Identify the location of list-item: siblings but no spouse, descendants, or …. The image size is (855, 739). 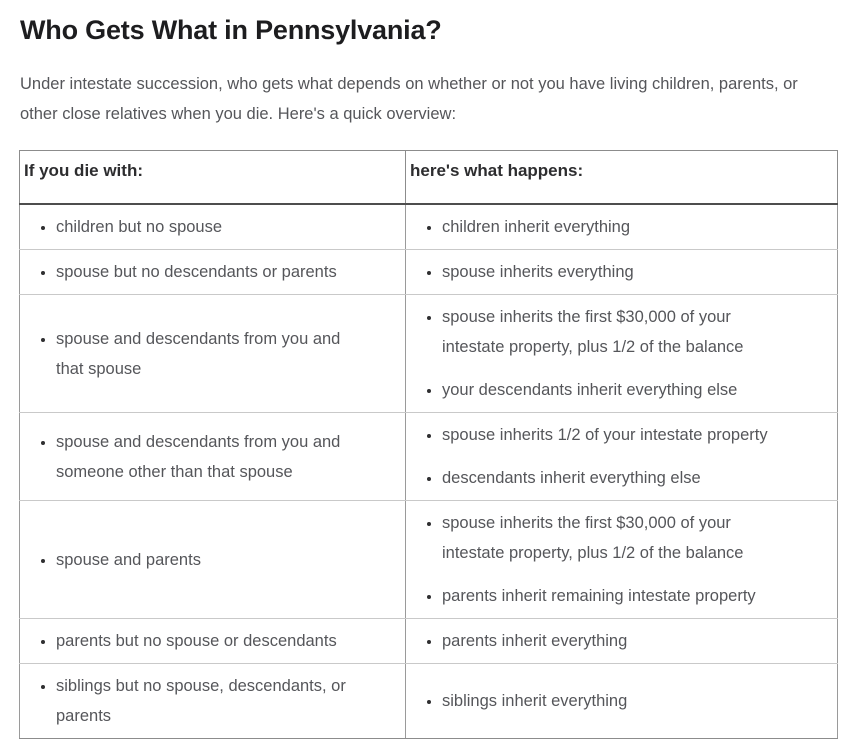
(228, 701).